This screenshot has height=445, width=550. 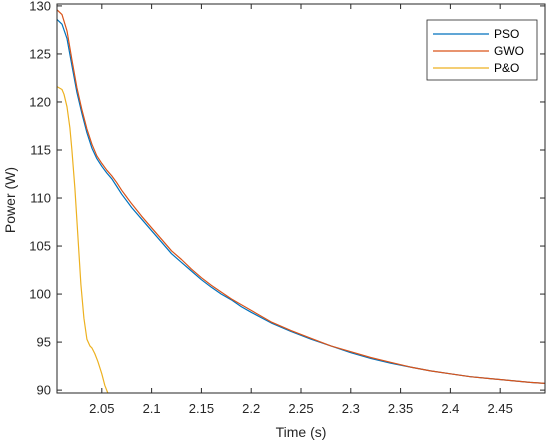 I want to click on x-axis-label: Time (s), so click(x=301, y=432).